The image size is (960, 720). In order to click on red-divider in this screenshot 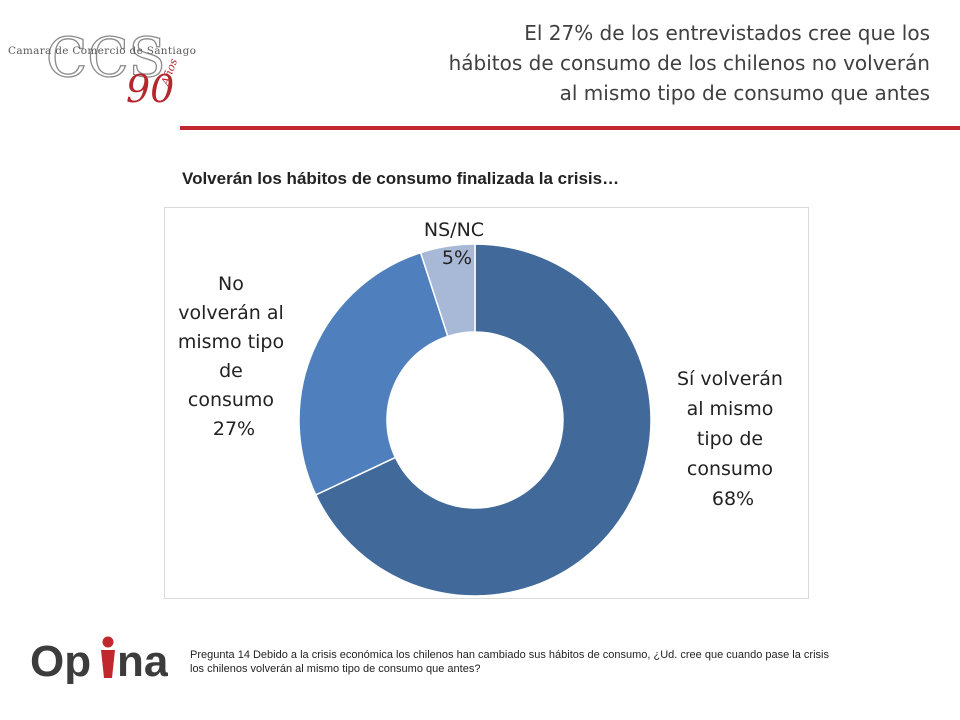, I will do `click(570, 128)`.